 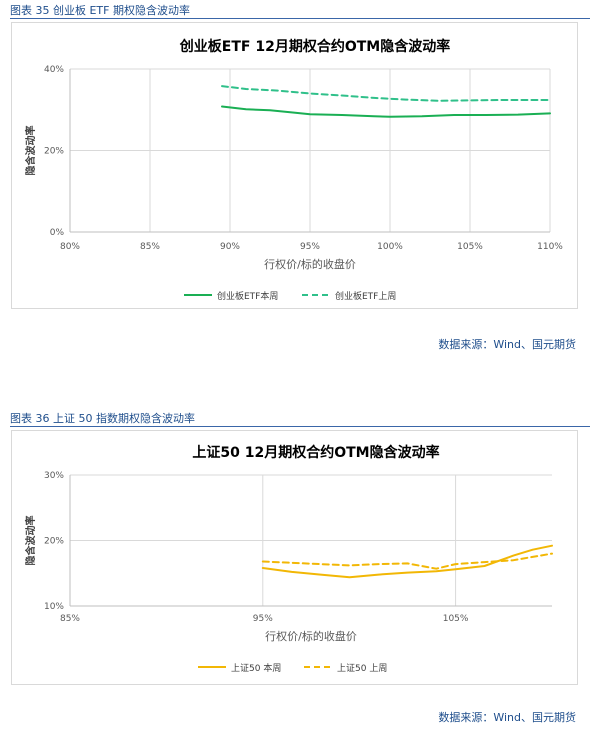 What do you see at coordinates (314, 46) in the screenshot?
I see `chart-title: 创业板ETF 12月期权合约OTM隐含波动率` at bounding box center [314, 46].